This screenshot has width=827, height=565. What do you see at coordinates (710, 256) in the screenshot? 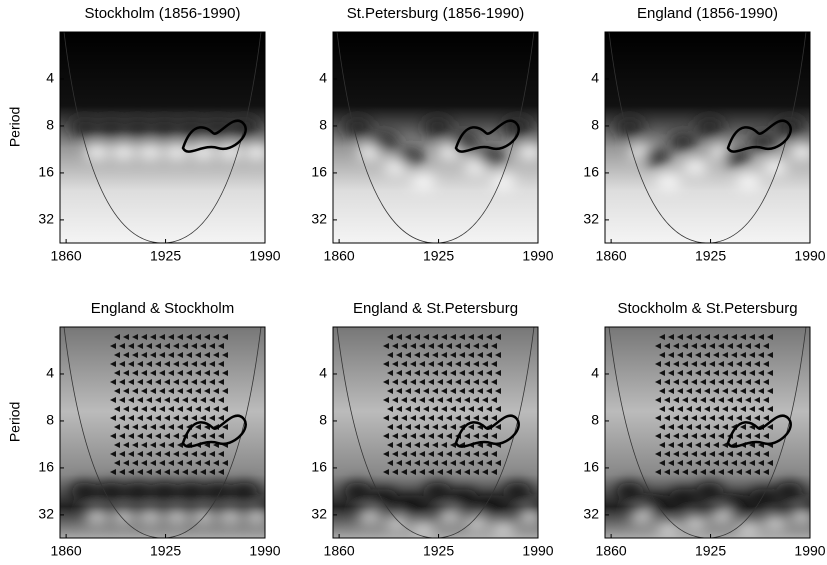
I see `x-tick-label: 1925` at bounding box center [710, 256].